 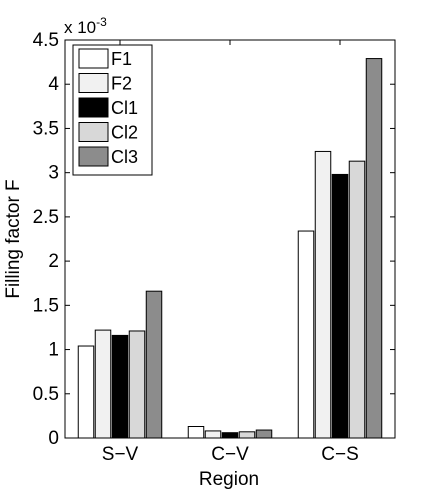 I want to click on legend-swatch-cl1, so click(x=93, y=107).